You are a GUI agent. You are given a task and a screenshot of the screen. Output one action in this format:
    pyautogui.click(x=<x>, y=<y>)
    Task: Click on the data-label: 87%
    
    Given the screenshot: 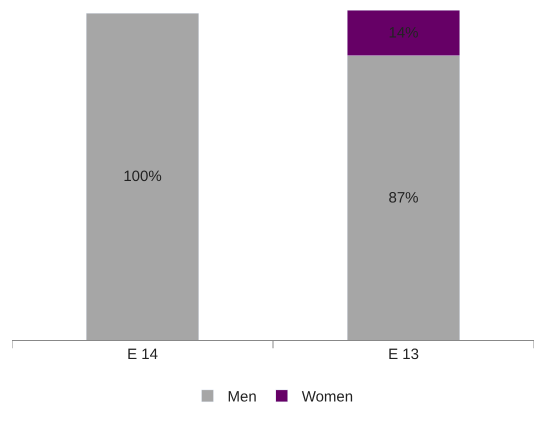 What is the action you would take?
    pyautogui.click(x=403, y=197)
    